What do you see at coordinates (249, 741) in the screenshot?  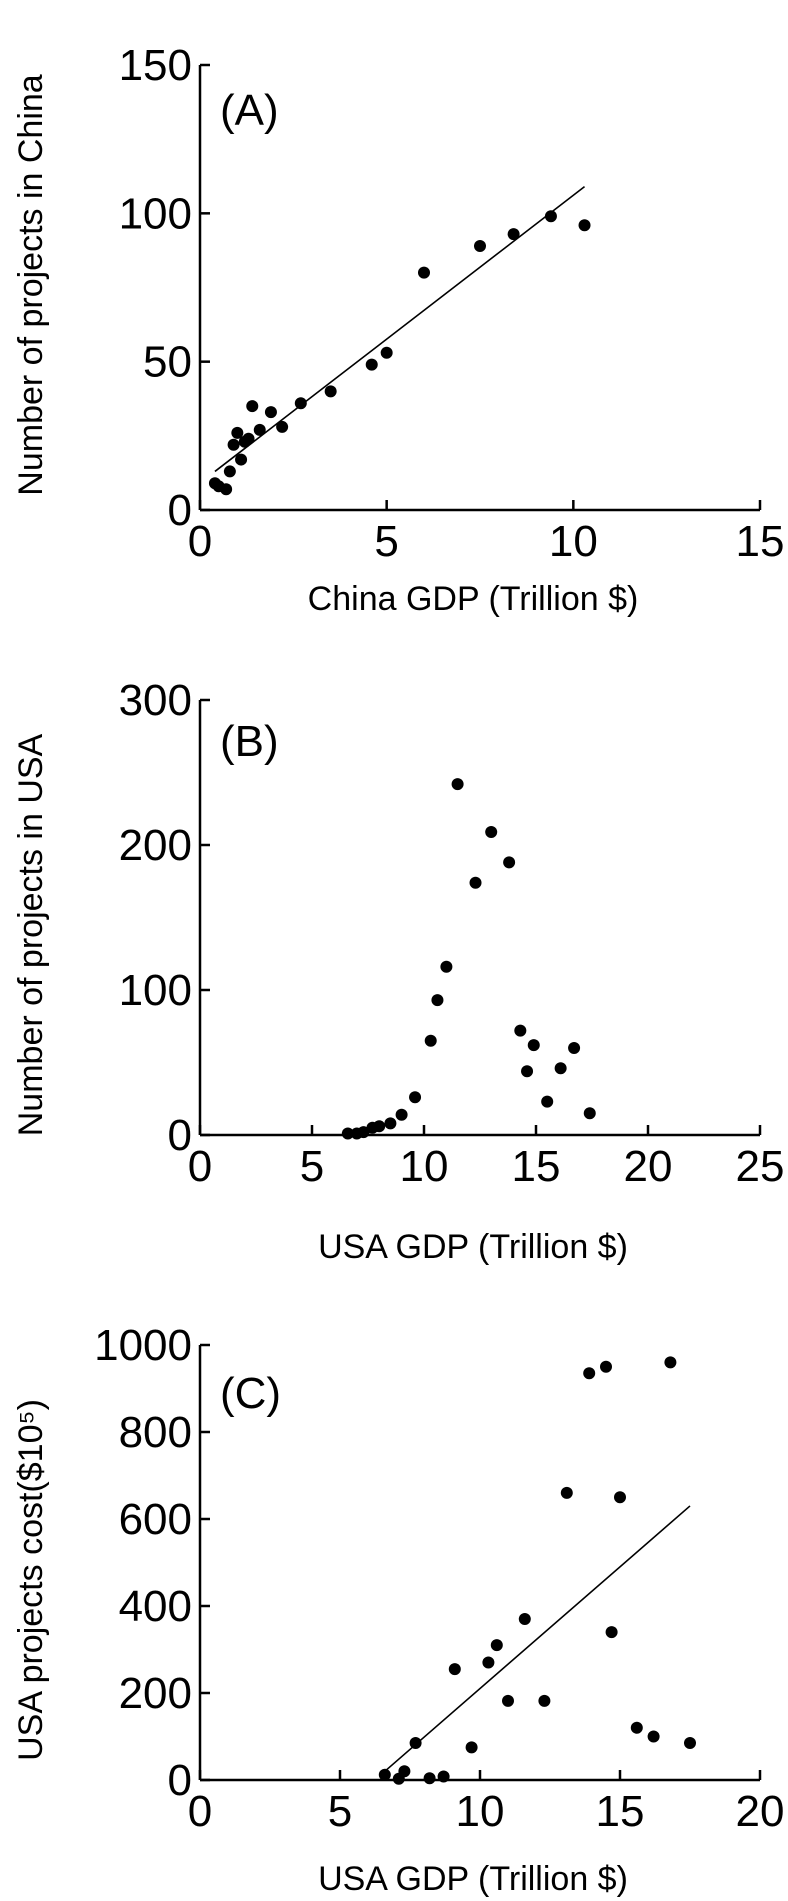 I see `panel-b-label: (B)` at bounding box center [249, 741].